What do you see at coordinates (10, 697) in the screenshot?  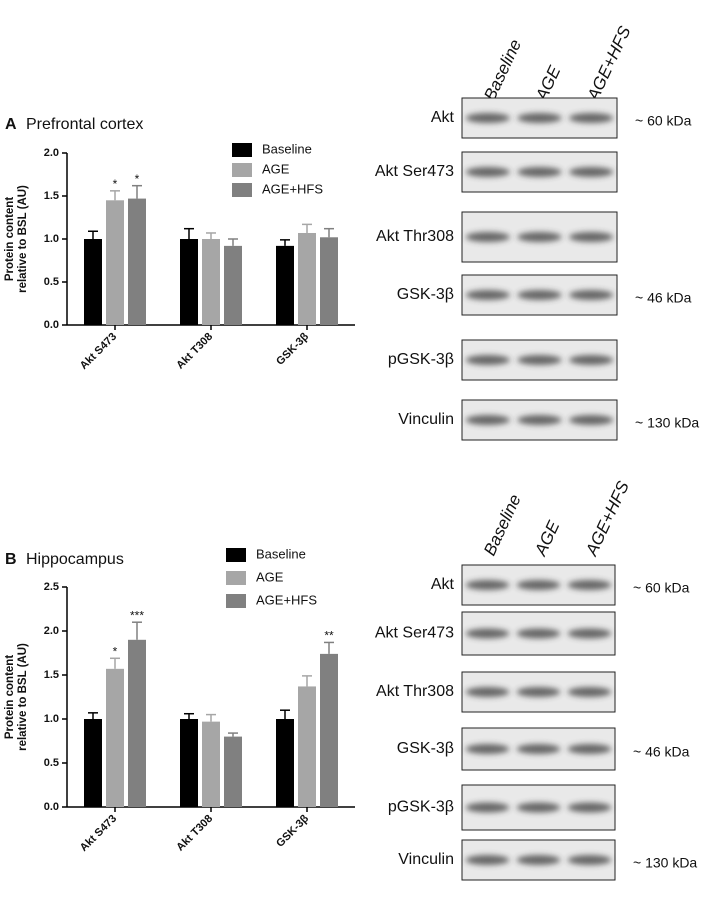 I see `y-axis-label: Protein content` at bounding box center [10, 697].